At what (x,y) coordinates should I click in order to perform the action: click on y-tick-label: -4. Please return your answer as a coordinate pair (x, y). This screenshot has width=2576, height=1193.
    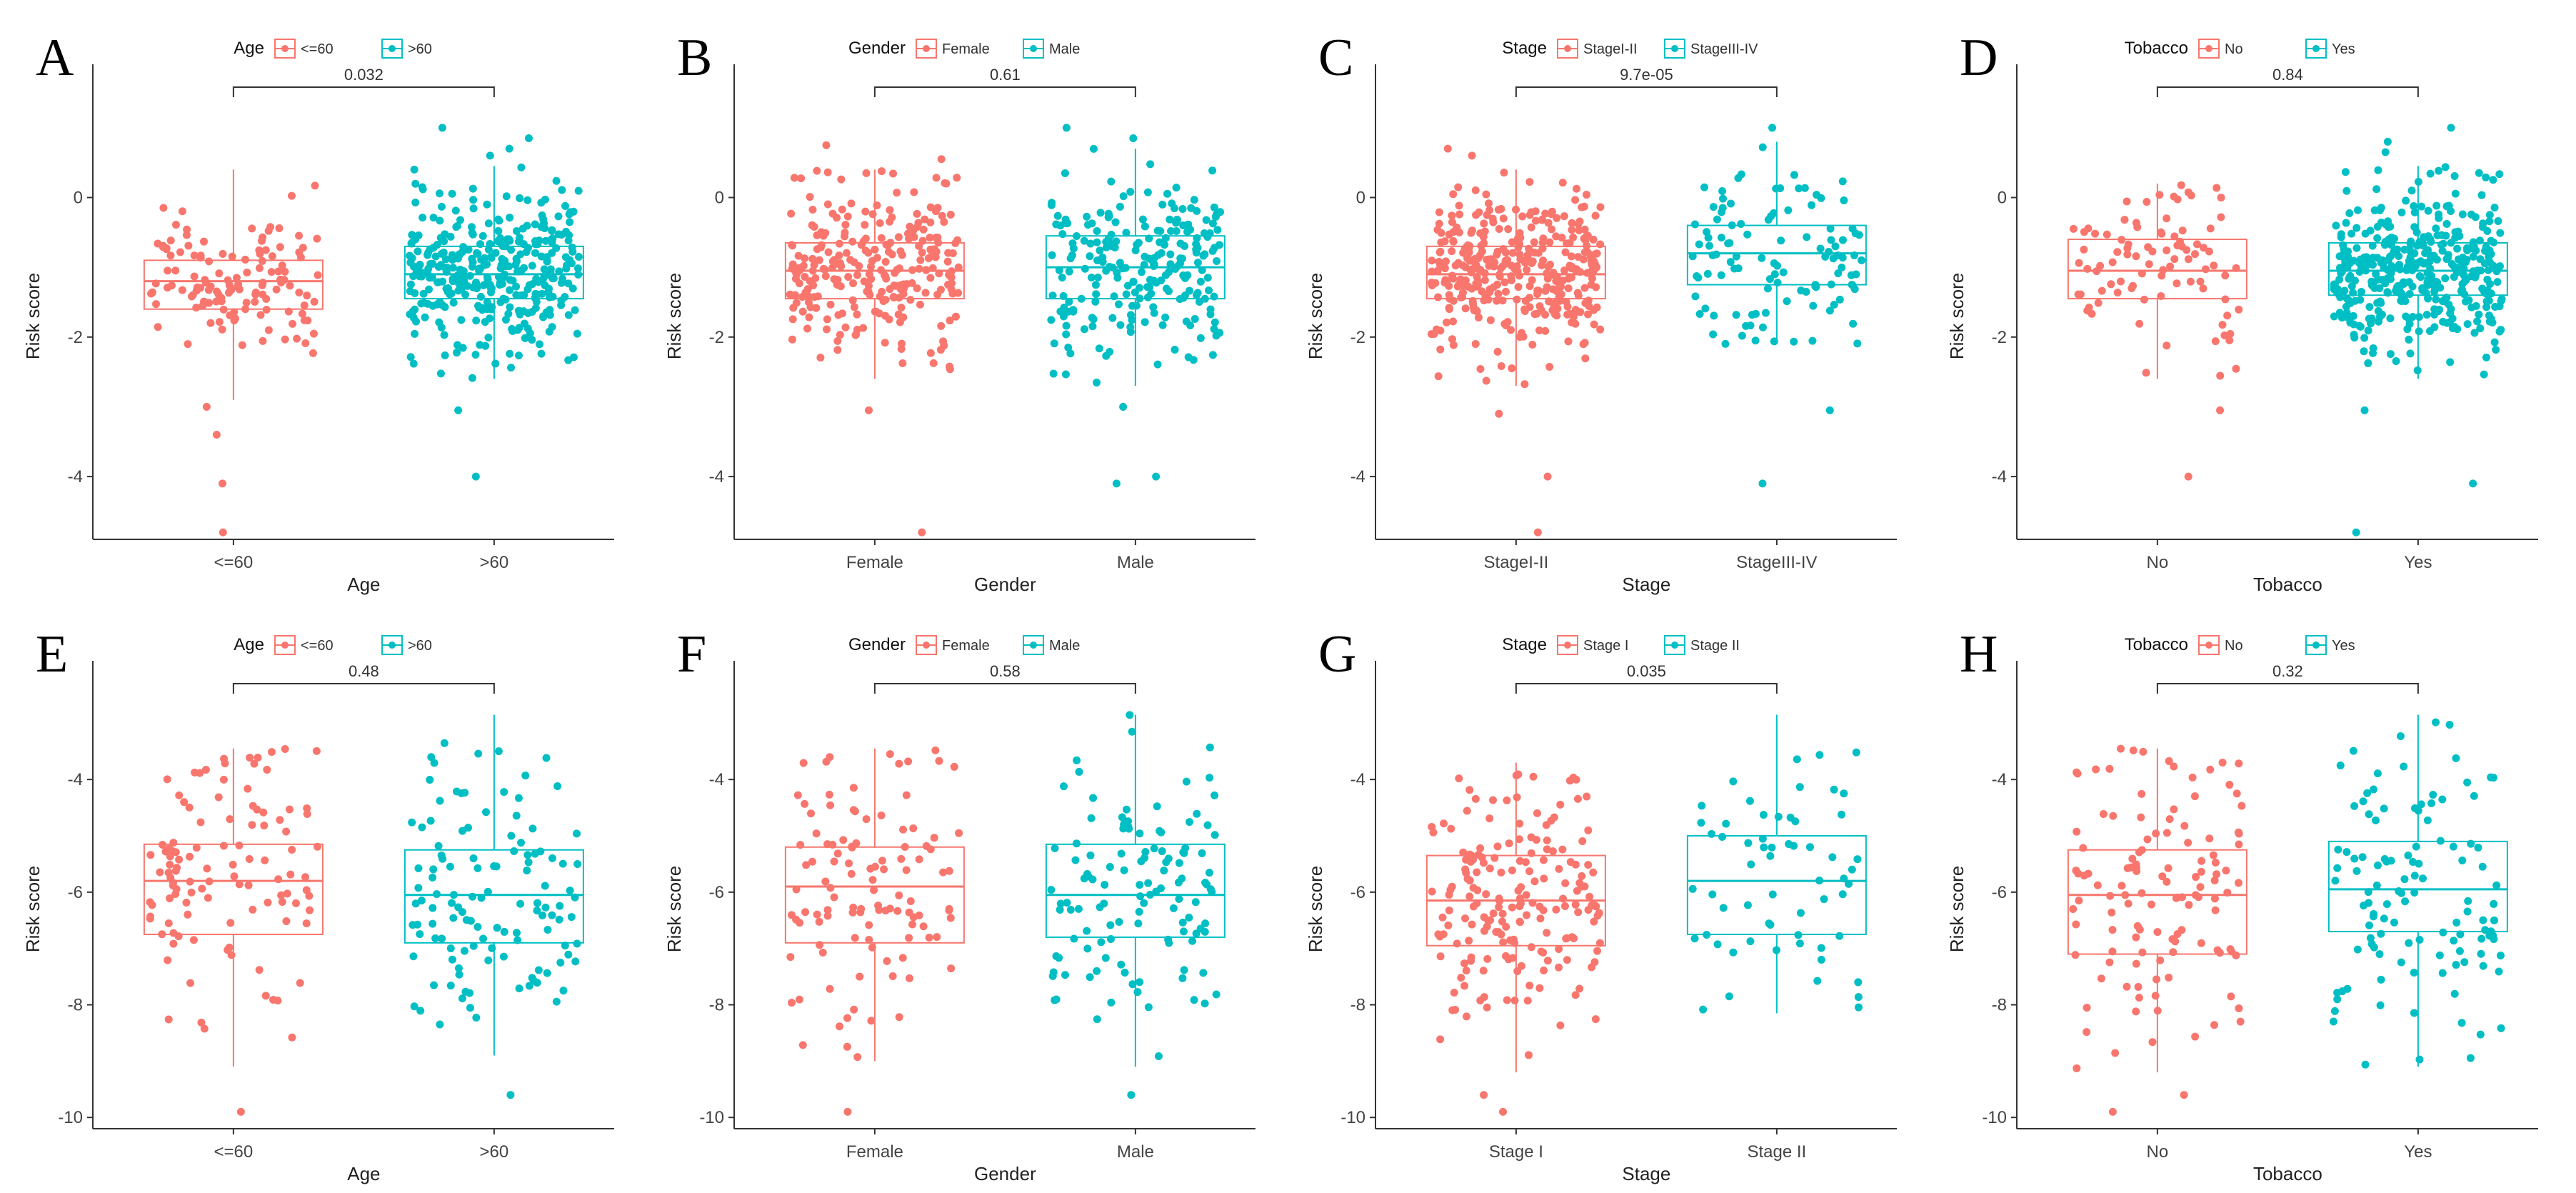
    Looking at the image, I should click on (716, 476).